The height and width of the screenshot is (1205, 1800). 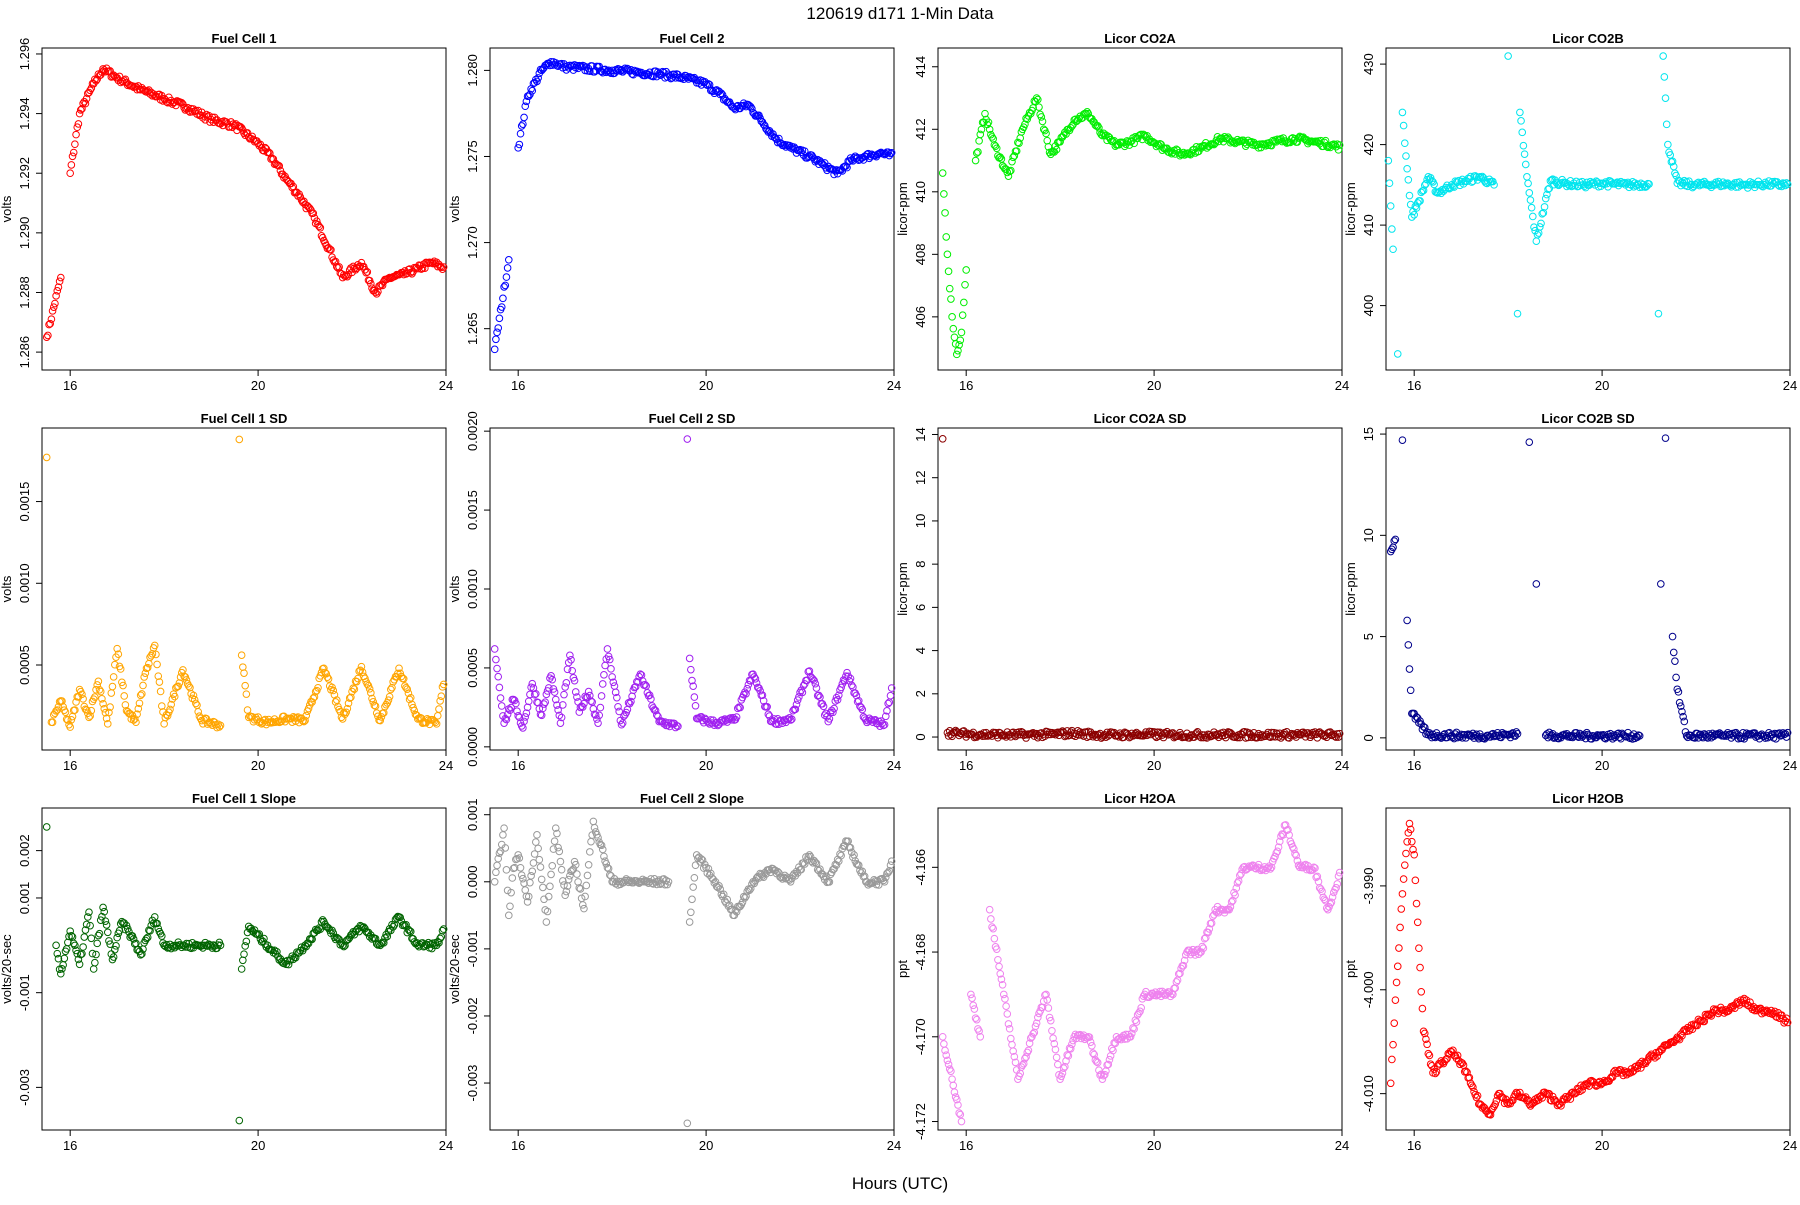 What do you see at coordinates (24, 233) in the screenshot?
I see `y-tick-label: 1.290` at bounding box center [24, 233].